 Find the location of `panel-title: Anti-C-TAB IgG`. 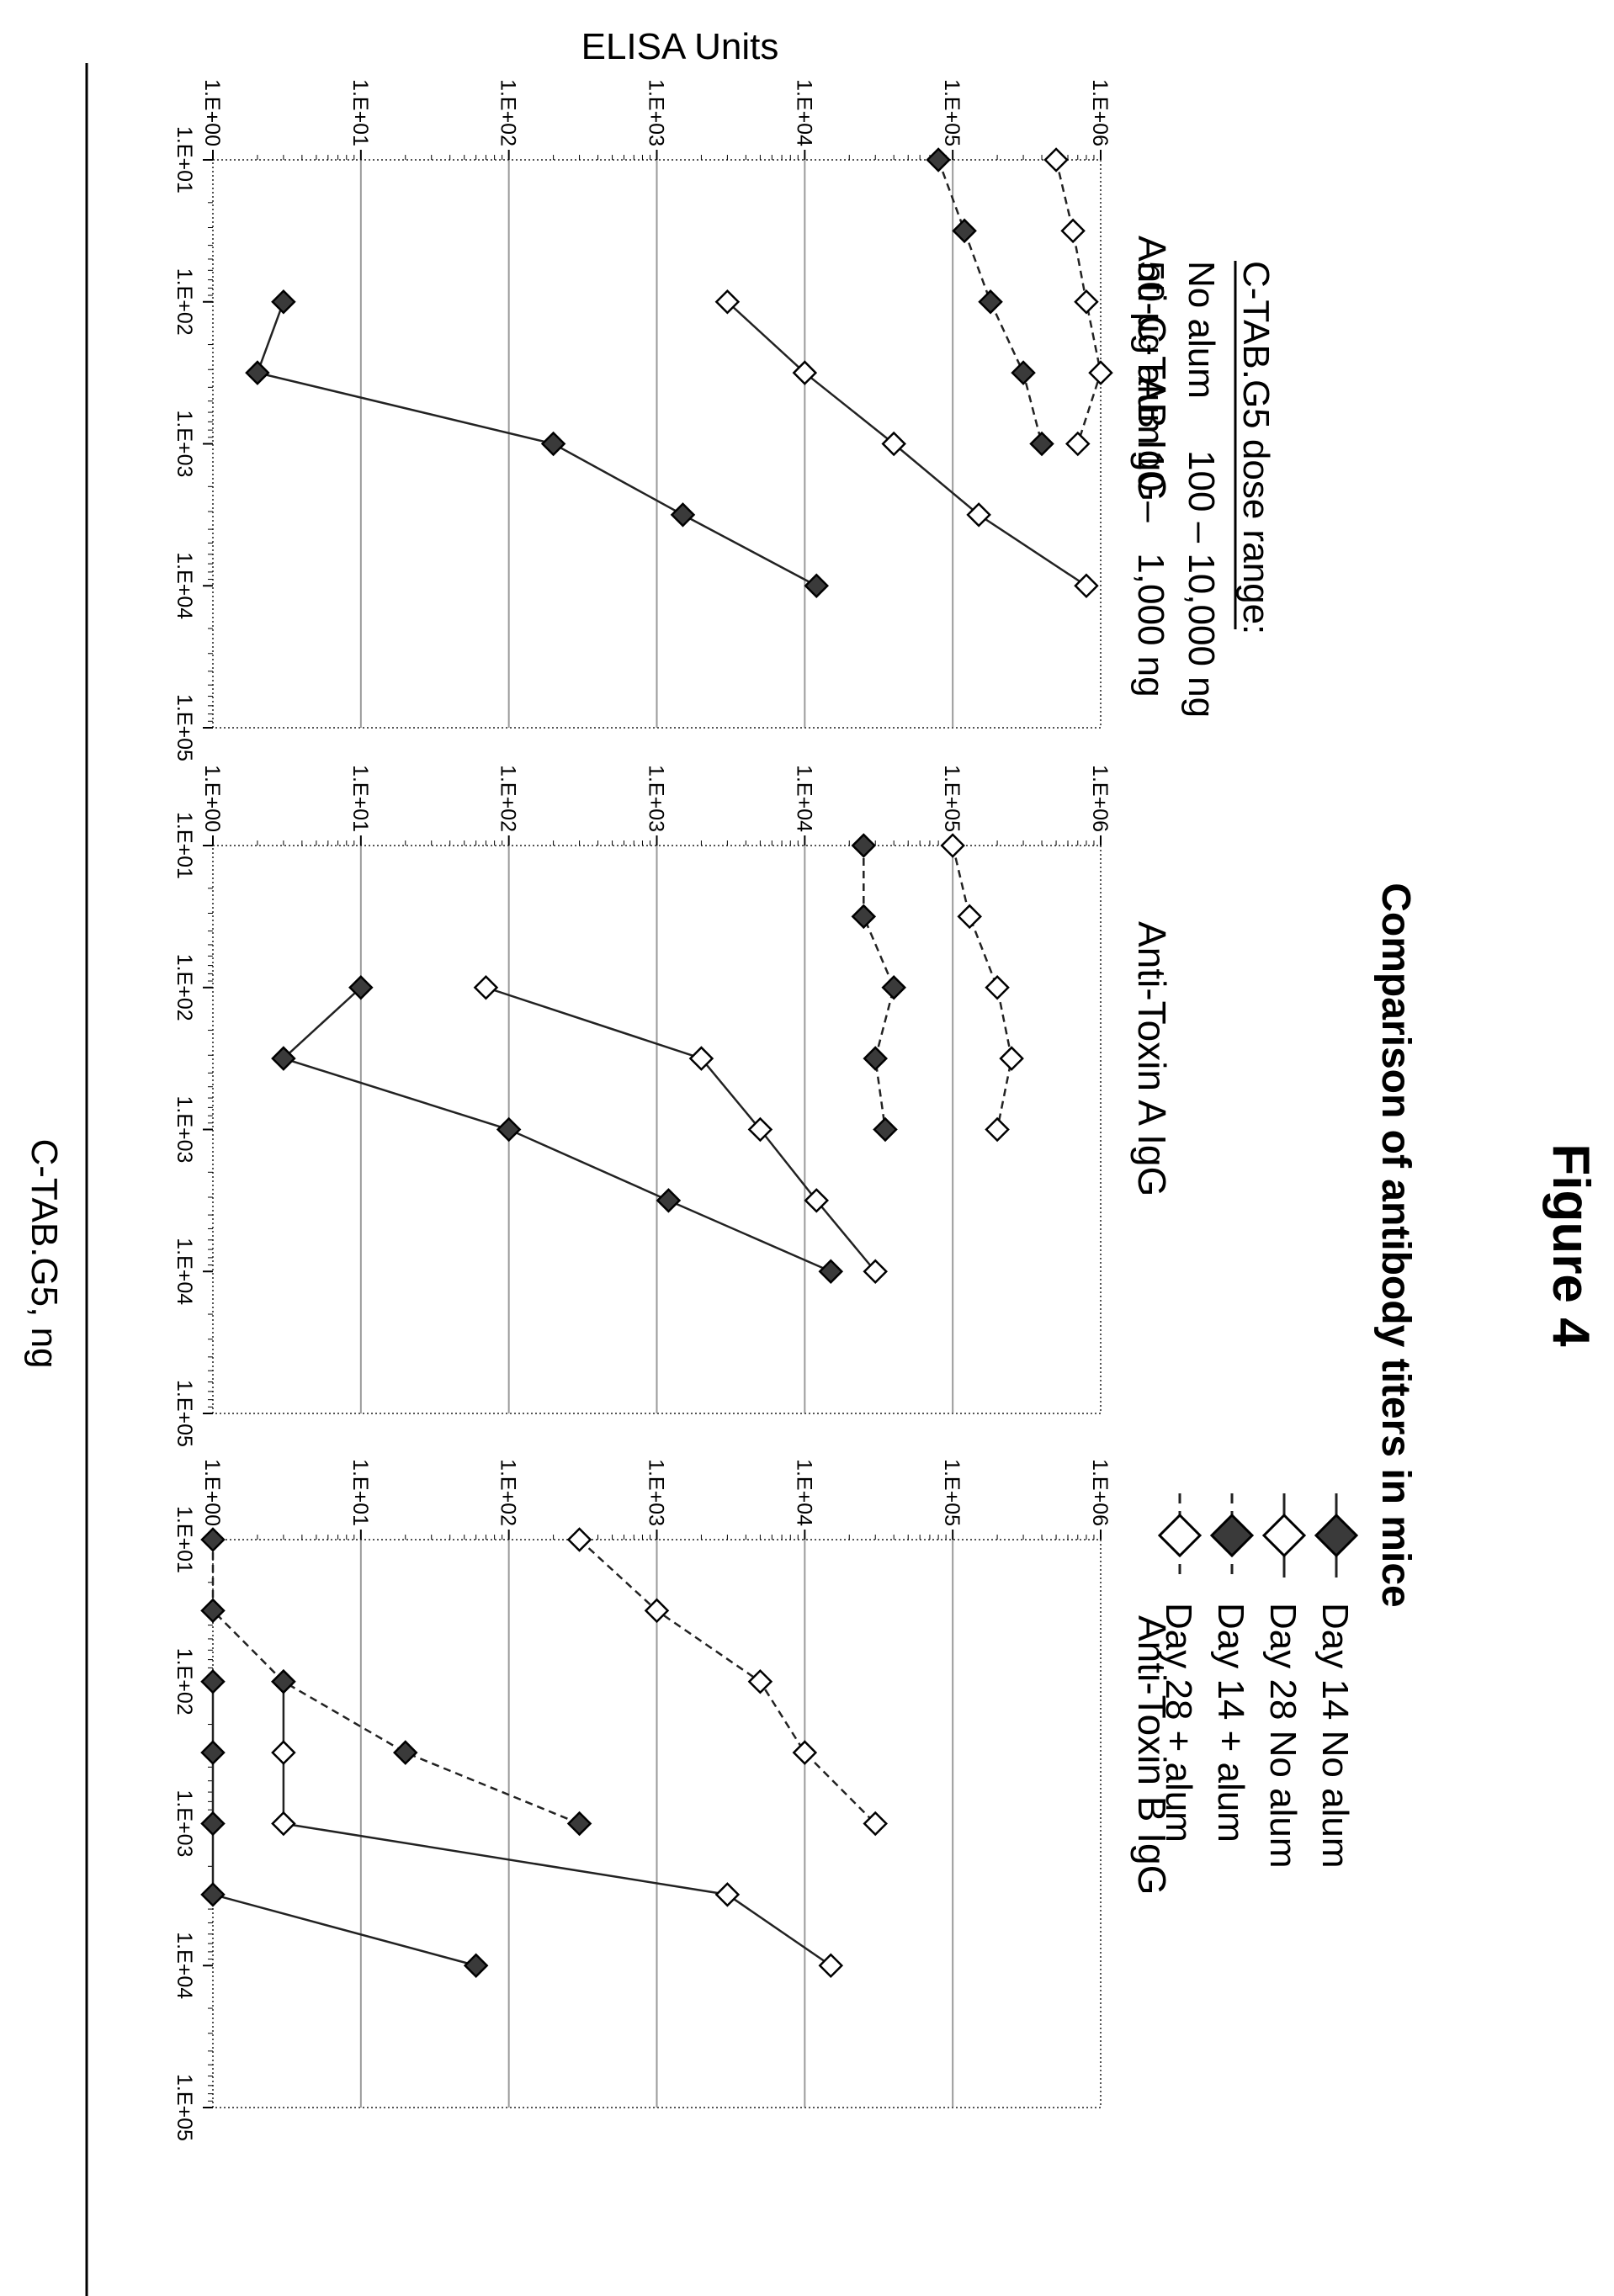

panel-title: Anti-C-TAB IgG is located at coordinates (1152, 369).